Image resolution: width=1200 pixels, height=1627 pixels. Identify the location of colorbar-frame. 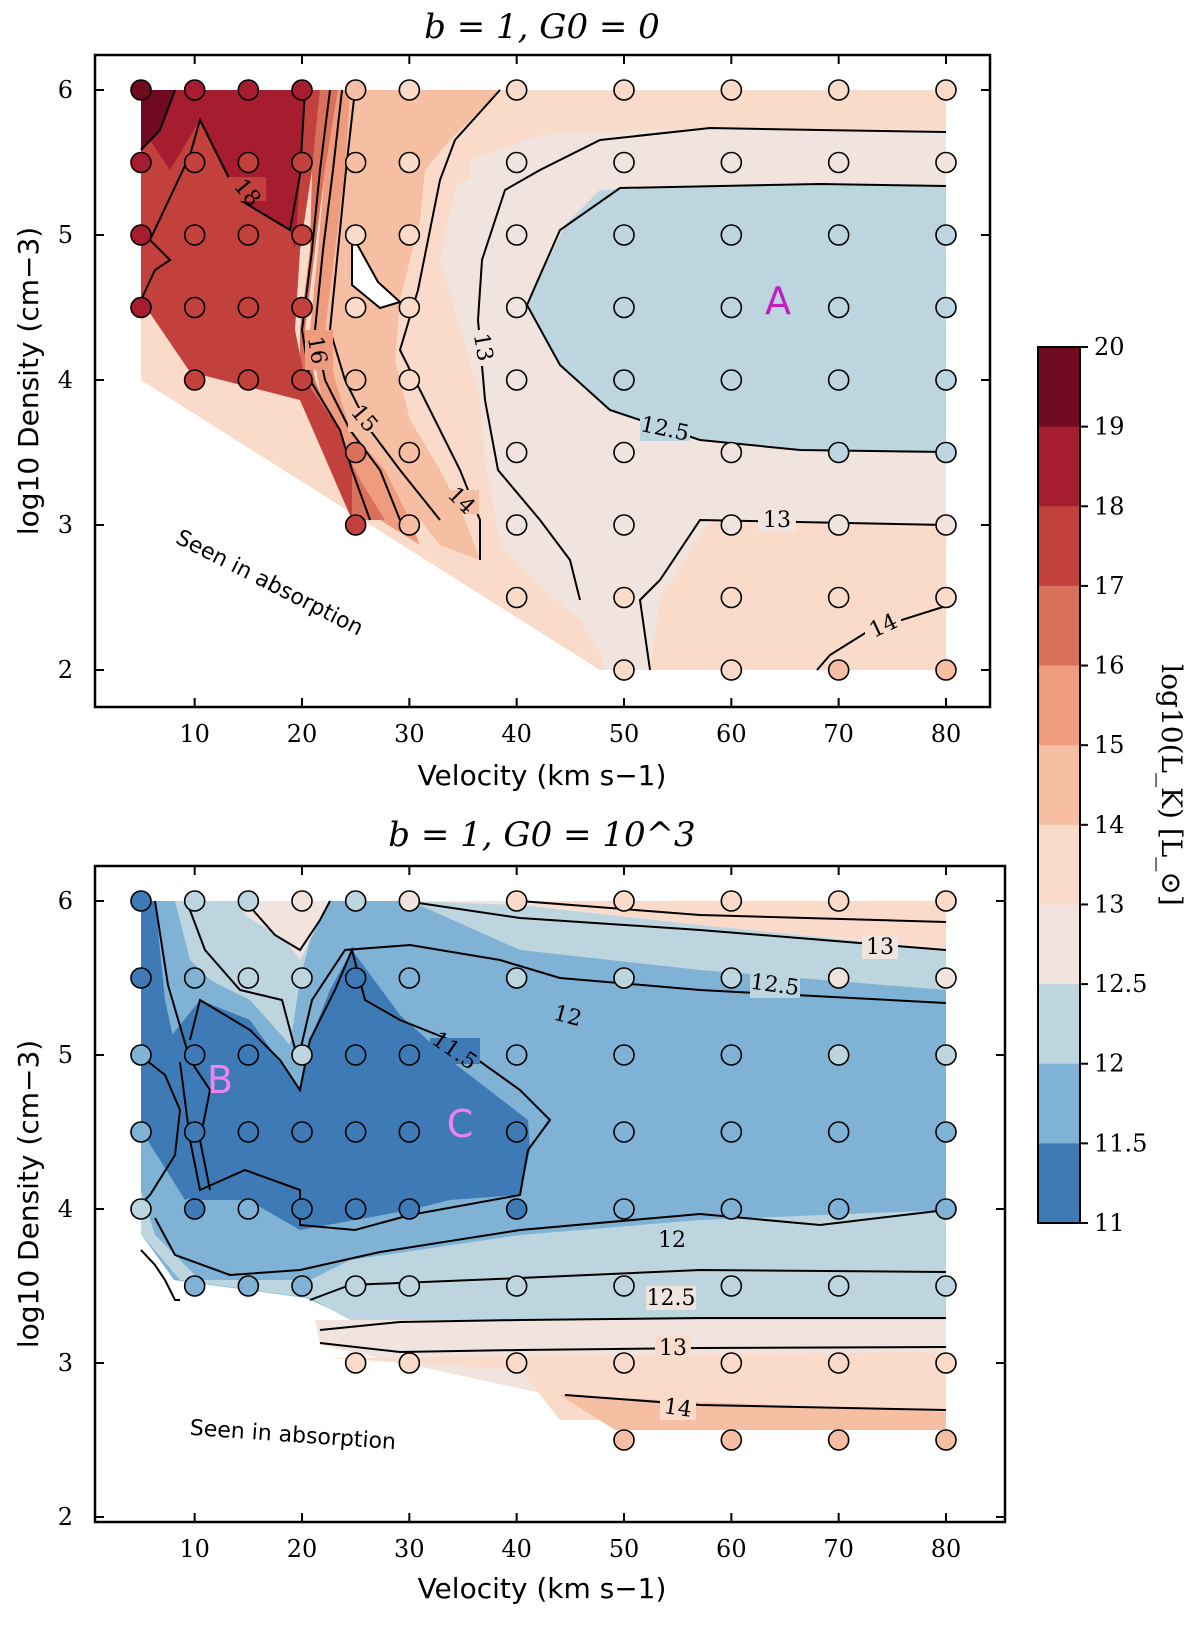
(1059, 785).